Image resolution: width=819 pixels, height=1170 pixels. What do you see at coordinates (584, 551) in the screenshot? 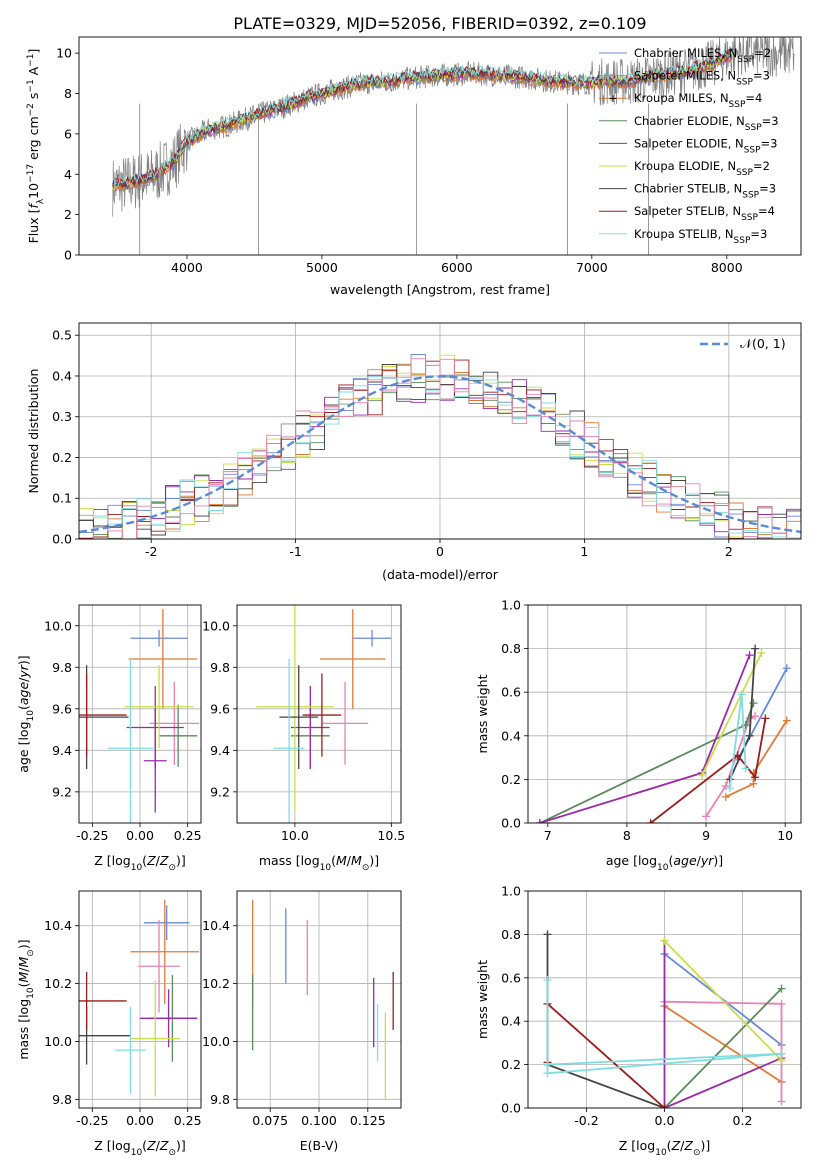
I see `x-tick-label: 1` at bounding box center [584, 551].